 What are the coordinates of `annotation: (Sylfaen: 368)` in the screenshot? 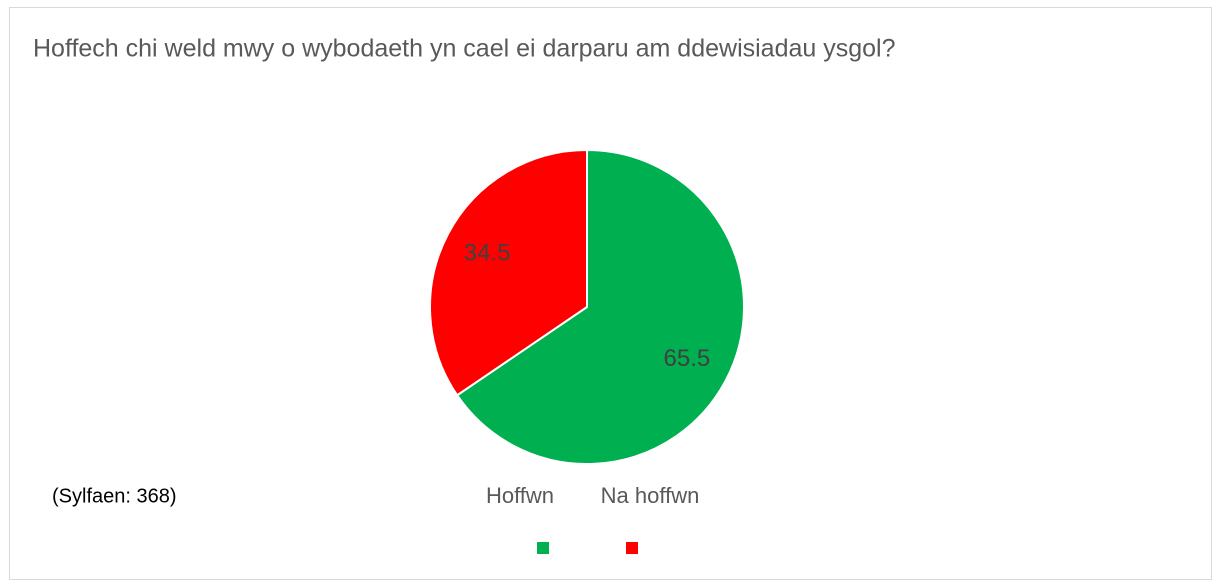 It's located at (114, 496).